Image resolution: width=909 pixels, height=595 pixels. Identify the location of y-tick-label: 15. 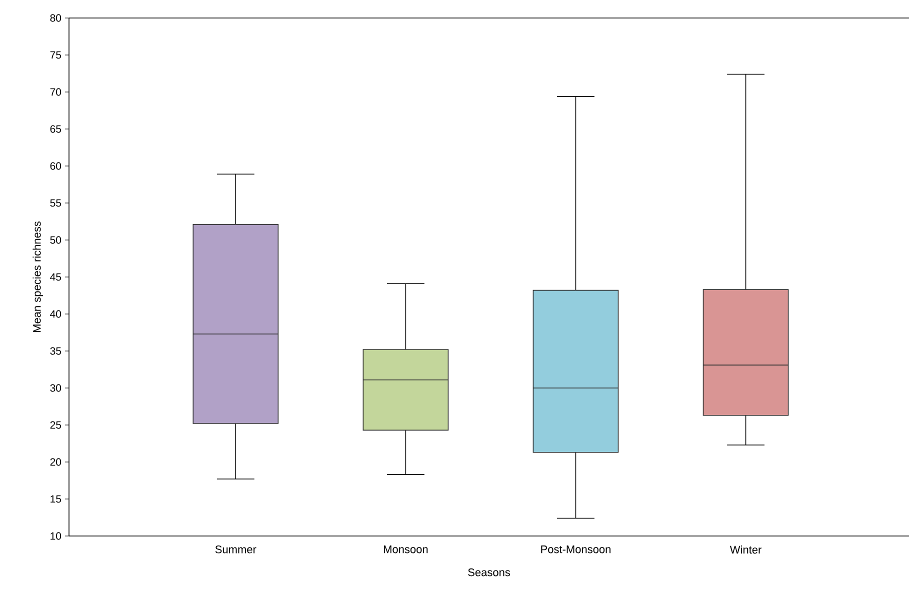
(56, 499).